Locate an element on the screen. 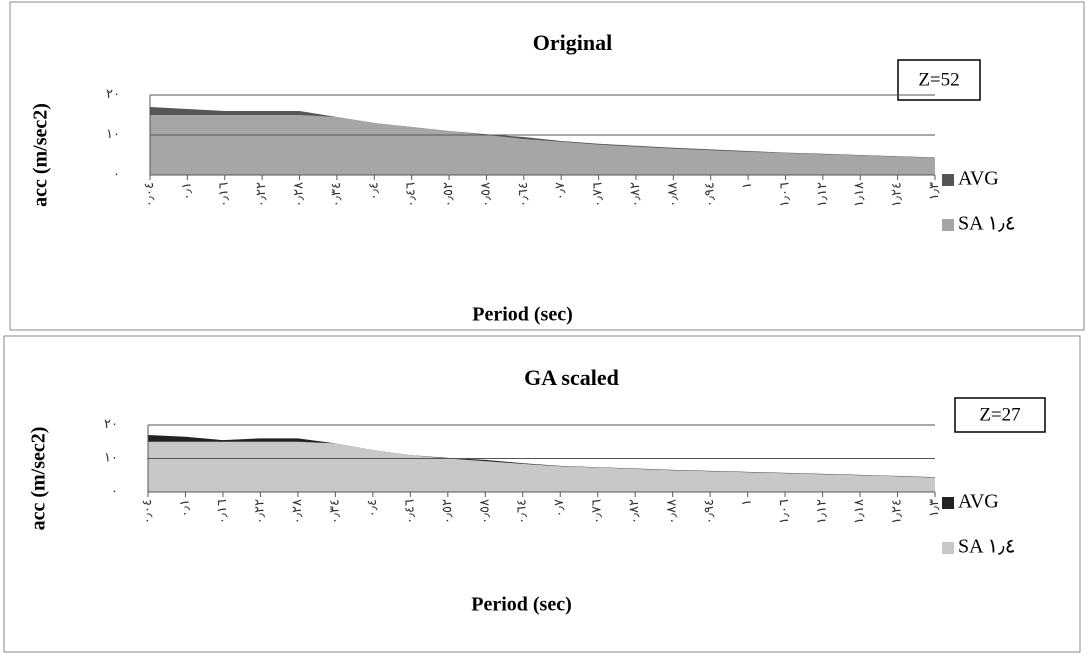  annotation: Z=52 is located at coordinates (938, 79).